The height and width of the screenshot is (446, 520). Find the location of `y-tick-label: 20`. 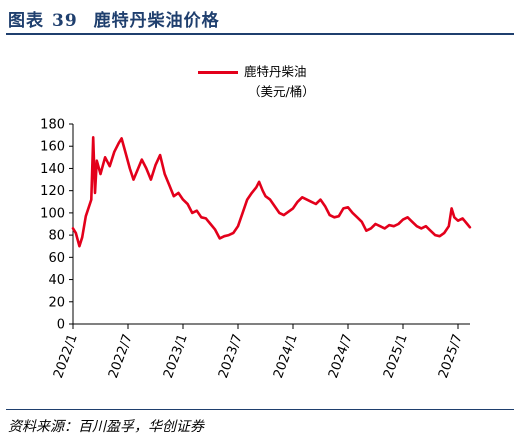

y-tick-label: 20 is located at coordinates (56, 302).